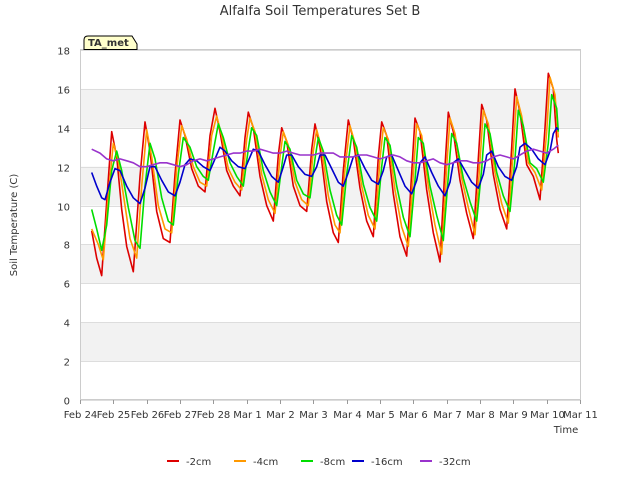 The image size is (640, 480). Describe the element at coordinates (387, 462) in the screenshot. I see `legend-label: -16cm` at that location.